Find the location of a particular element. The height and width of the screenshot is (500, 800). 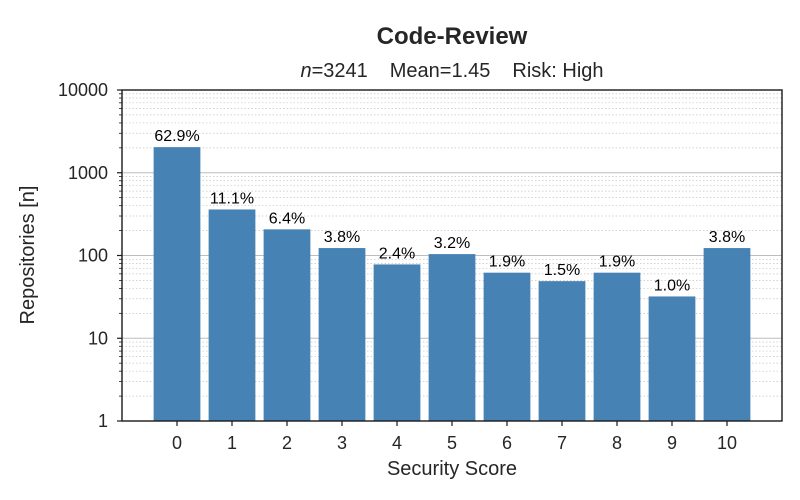

x-tick-label: 6 is located at coordinates (507, 443).